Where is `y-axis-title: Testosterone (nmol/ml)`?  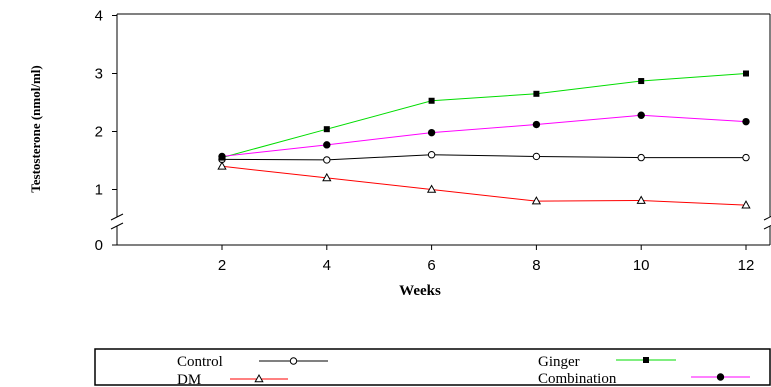
y-axis-title: Testosterone (nmol/ml) is located at coordinates (35, 128).